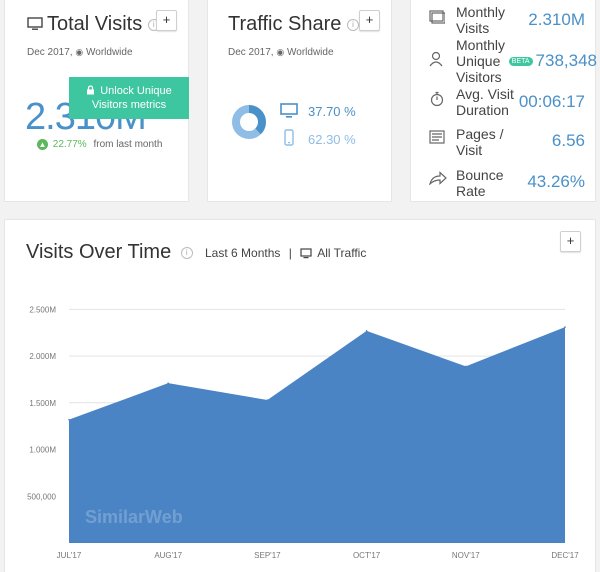 Image resolution: width=600 pixels, height=572 pixels. What do you see at coordinates (481, 20) in the screenshot?
I see `metric-label: Monthly Visits` at bounding box center [481, 20].